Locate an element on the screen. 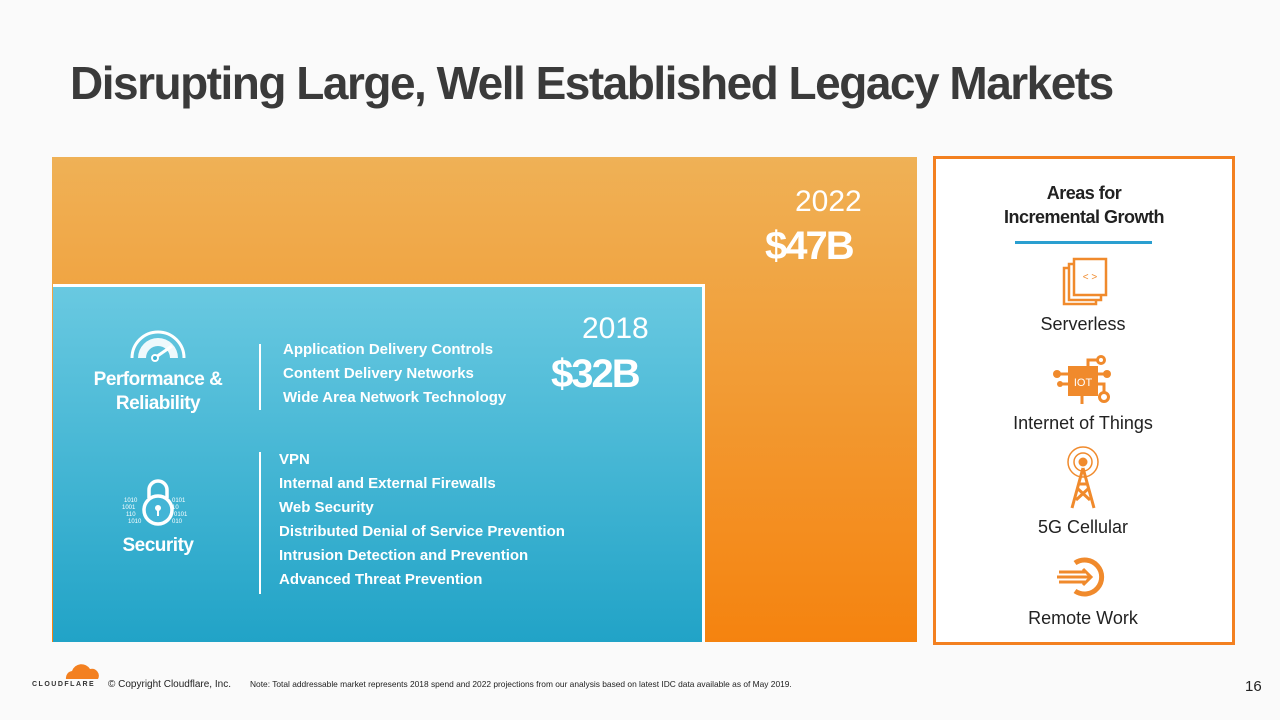 This screenshot has height=720, width=1280. year-2018: 2018 is located at coordinates (615, 328).